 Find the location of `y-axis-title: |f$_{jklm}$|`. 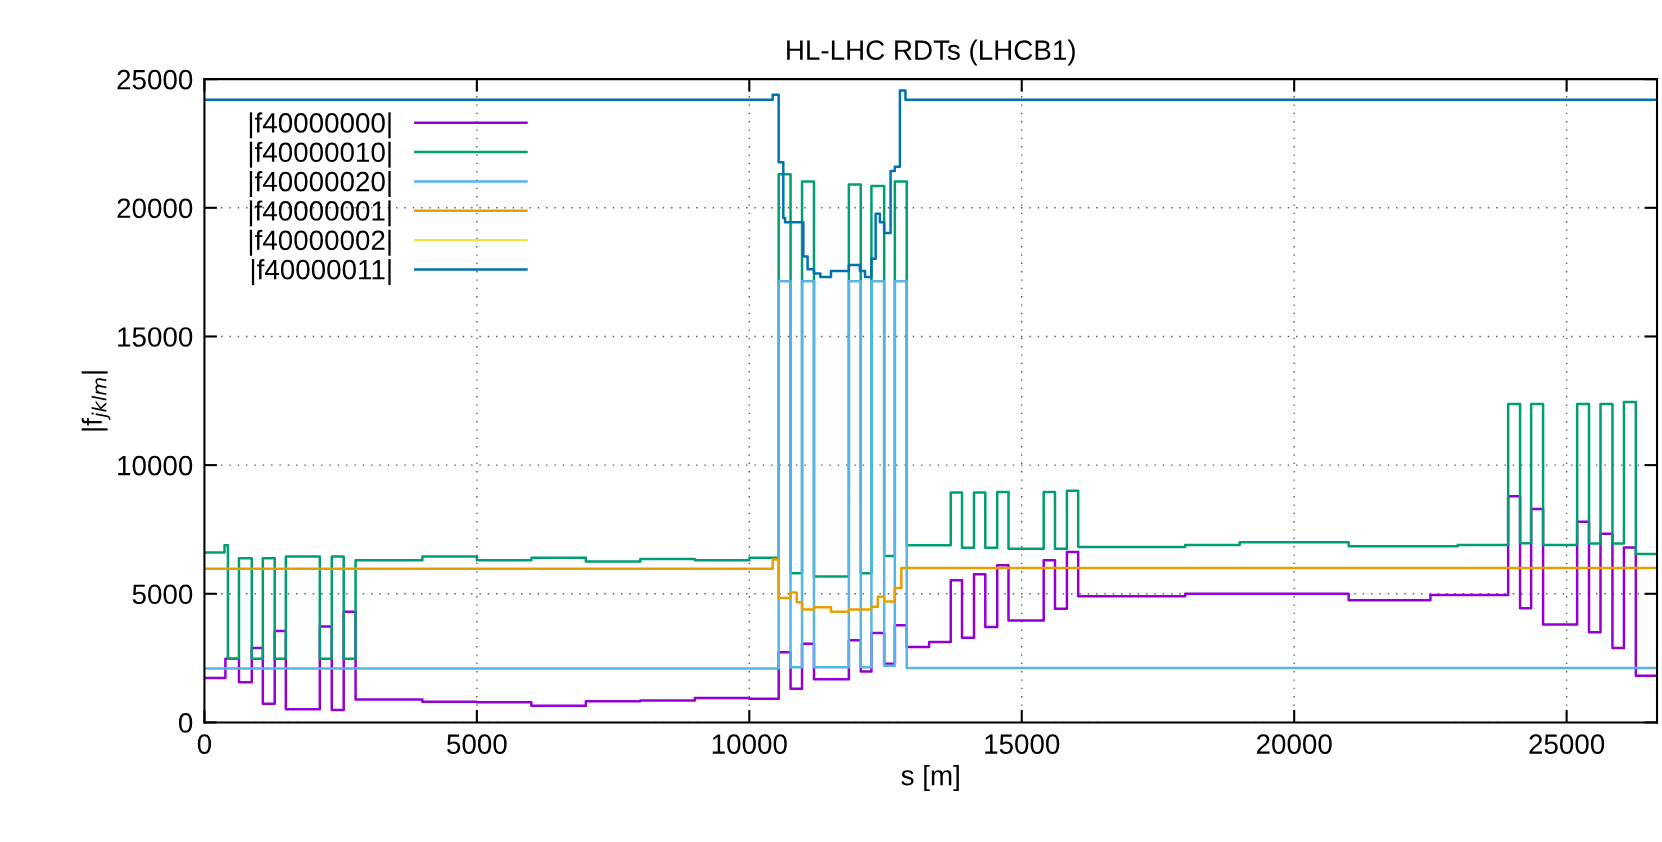

y-axis-title: |f$_{jklm}$| is located at coordinates (96, 401).